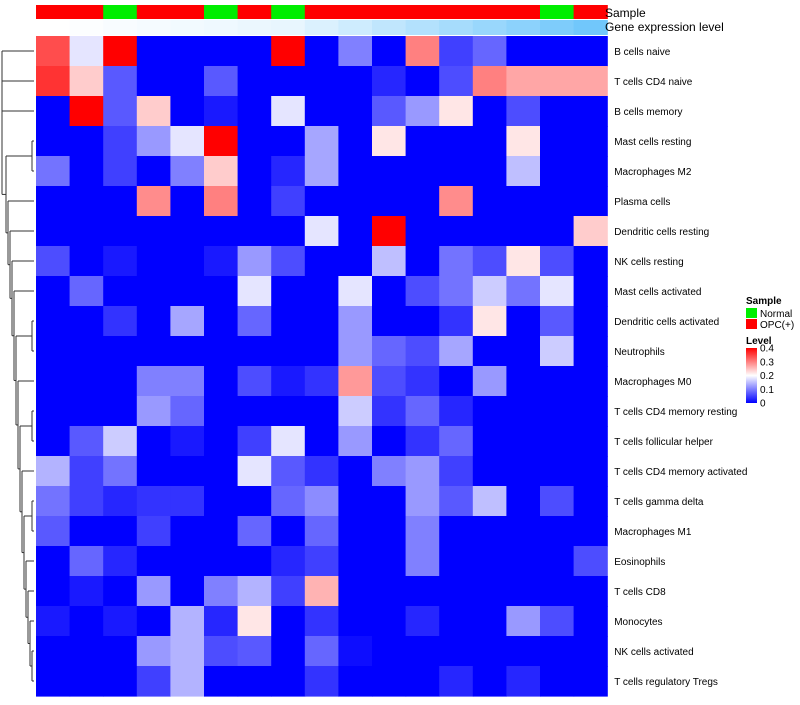  Describe the element at coordinates (680, 472) in the screenshot. I see `row-label: T cells CD4 memory activated` at that location.